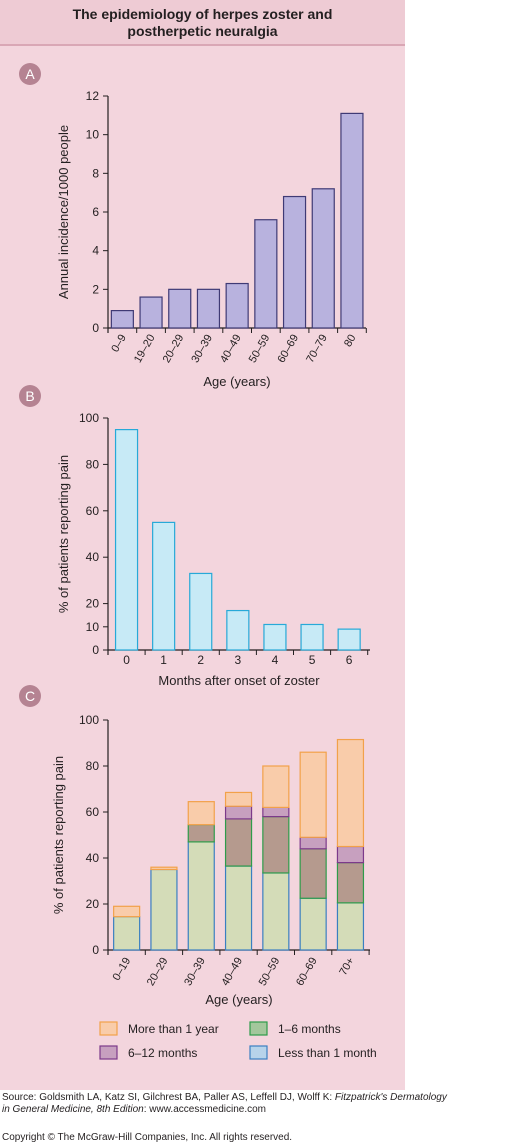 The height and width of the screenshot is (1145, 506). Describe the element at coordinates (390, 1097) in the screenshot. I see `source-title-1: Fitzpatrick's Dermatology` at that location.